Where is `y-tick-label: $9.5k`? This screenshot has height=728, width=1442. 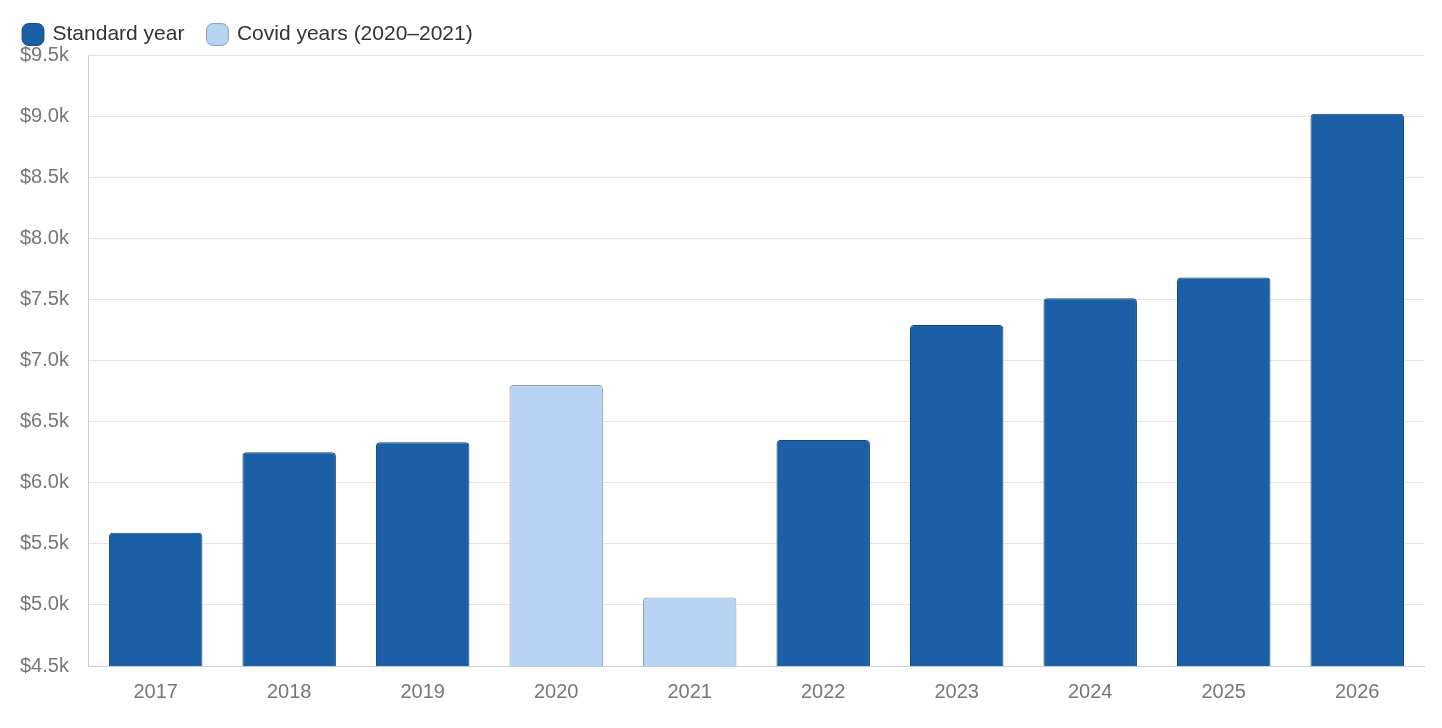
y-tick-label: $9.5k is located at coordinates (44, 53).